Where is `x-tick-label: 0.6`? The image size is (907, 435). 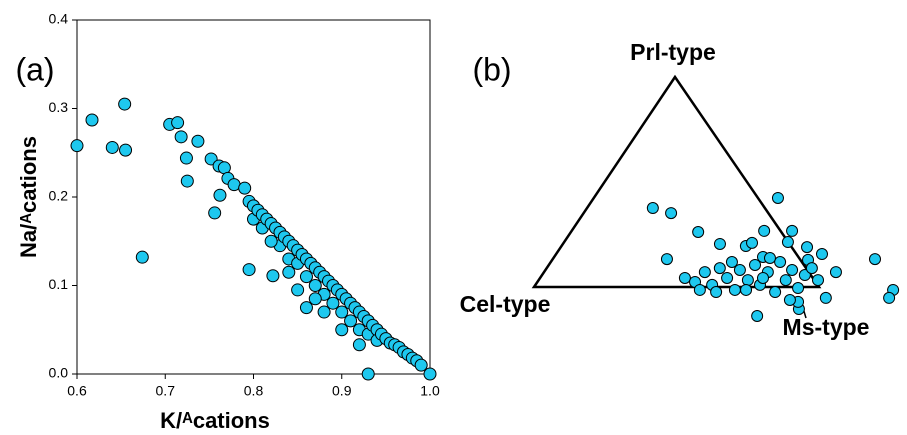
x-tick-label: 0.6 is located at coordinates (77, 391).